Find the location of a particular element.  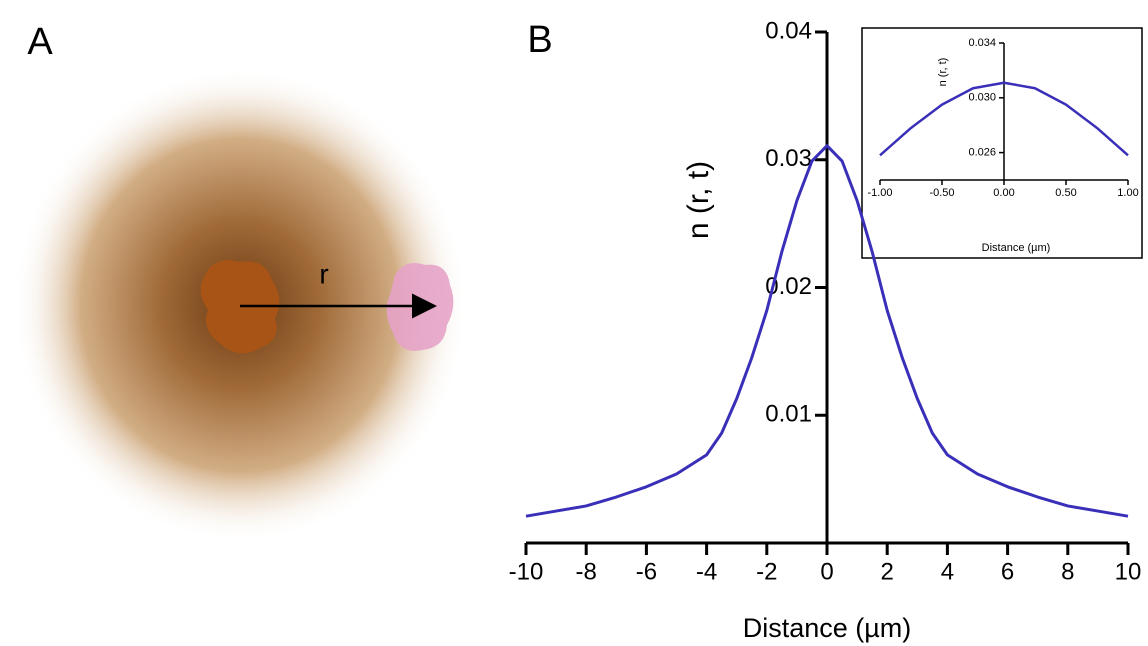

x-tick-label: 2 is located at coordinates (887, 571).